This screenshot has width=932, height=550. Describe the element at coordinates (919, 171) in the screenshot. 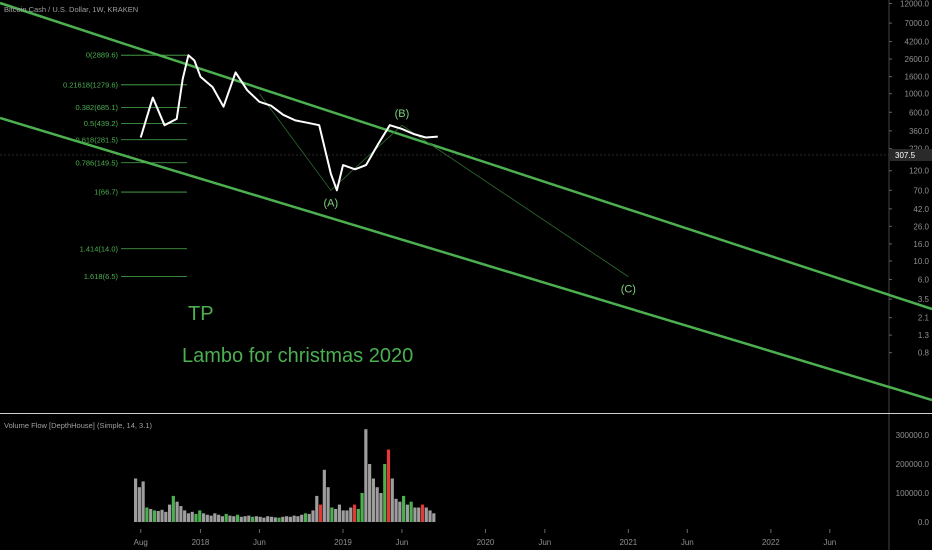

I see `price-tick-label: 120.0` at that location.